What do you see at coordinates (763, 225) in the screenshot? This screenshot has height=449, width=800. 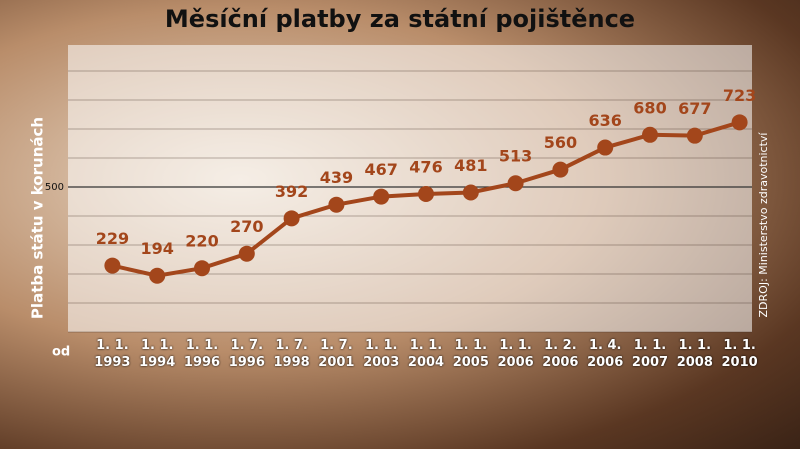 I see `source: ZDROJ: Ministerstvo zdravotnictví` at bounding box center [763, 225].